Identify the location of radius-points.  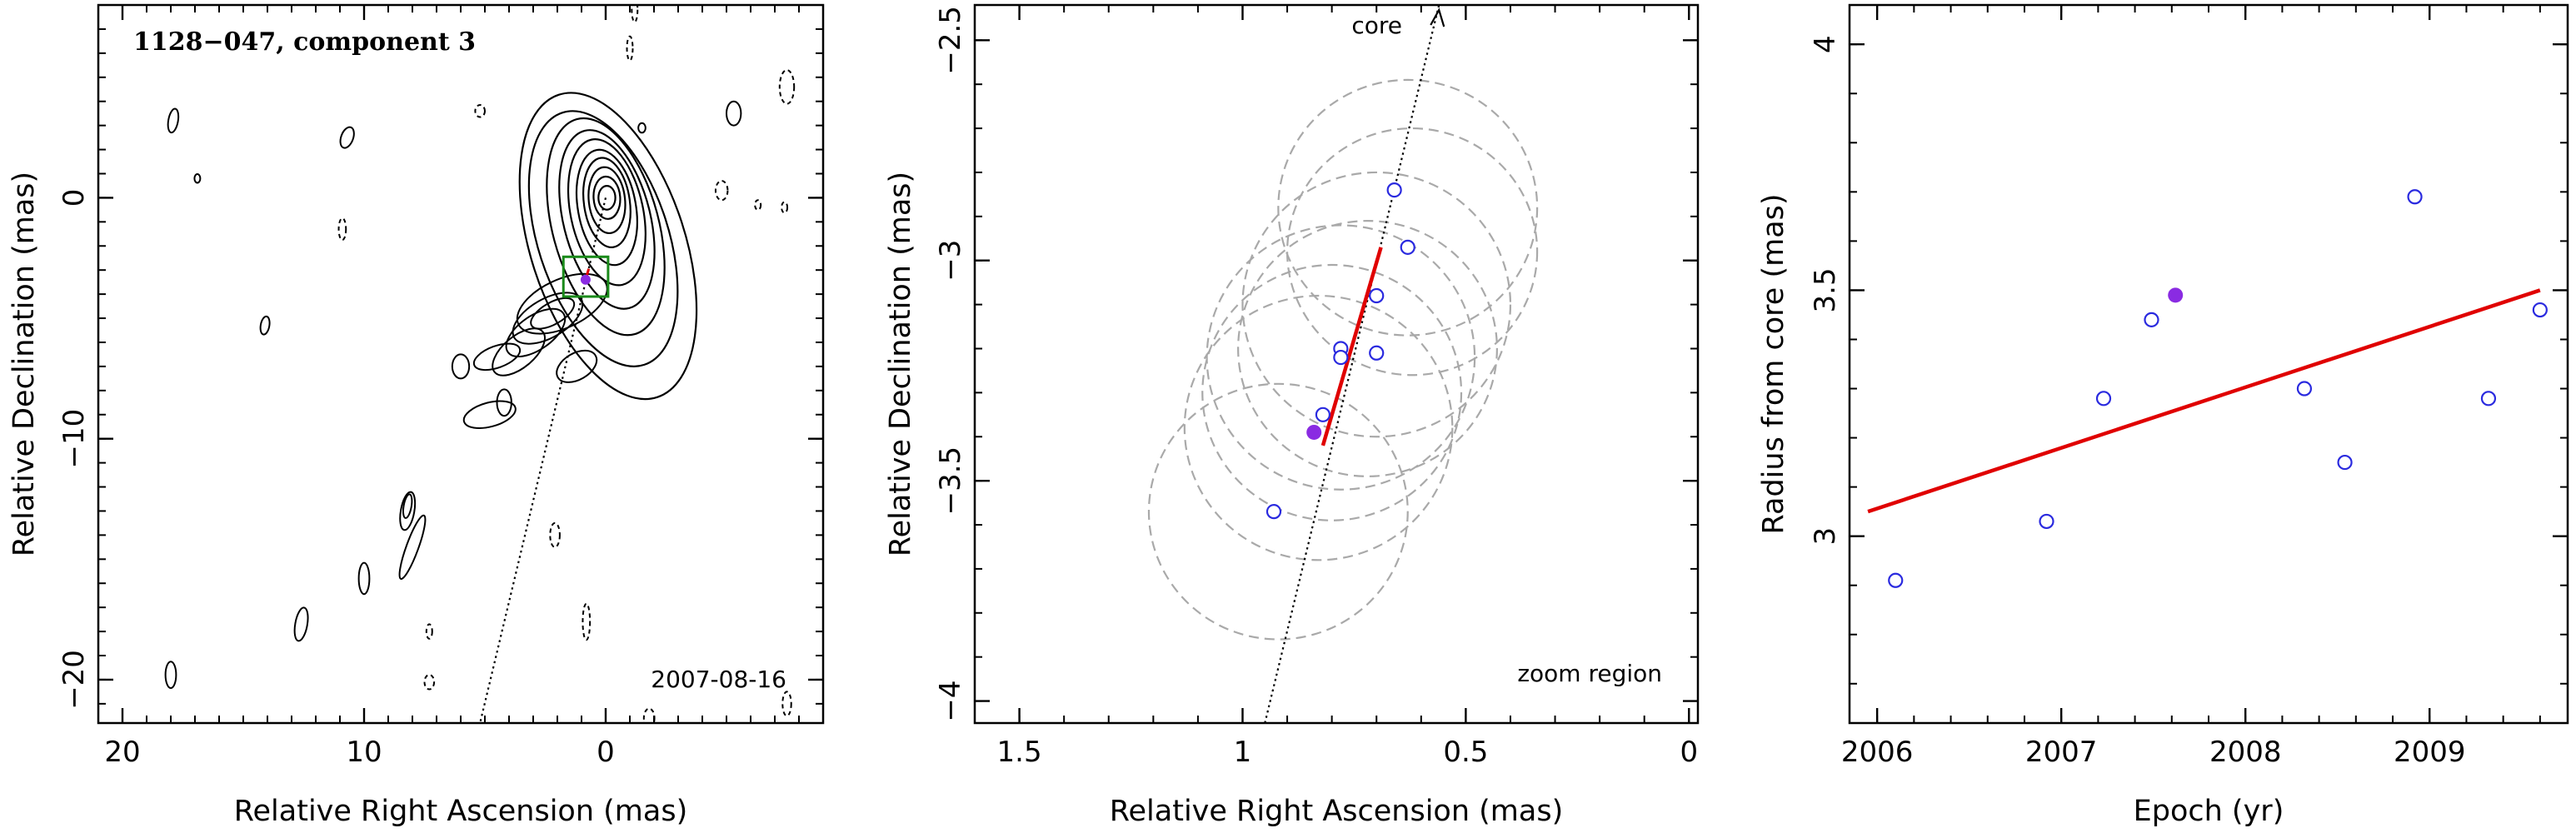
(2218, 388).